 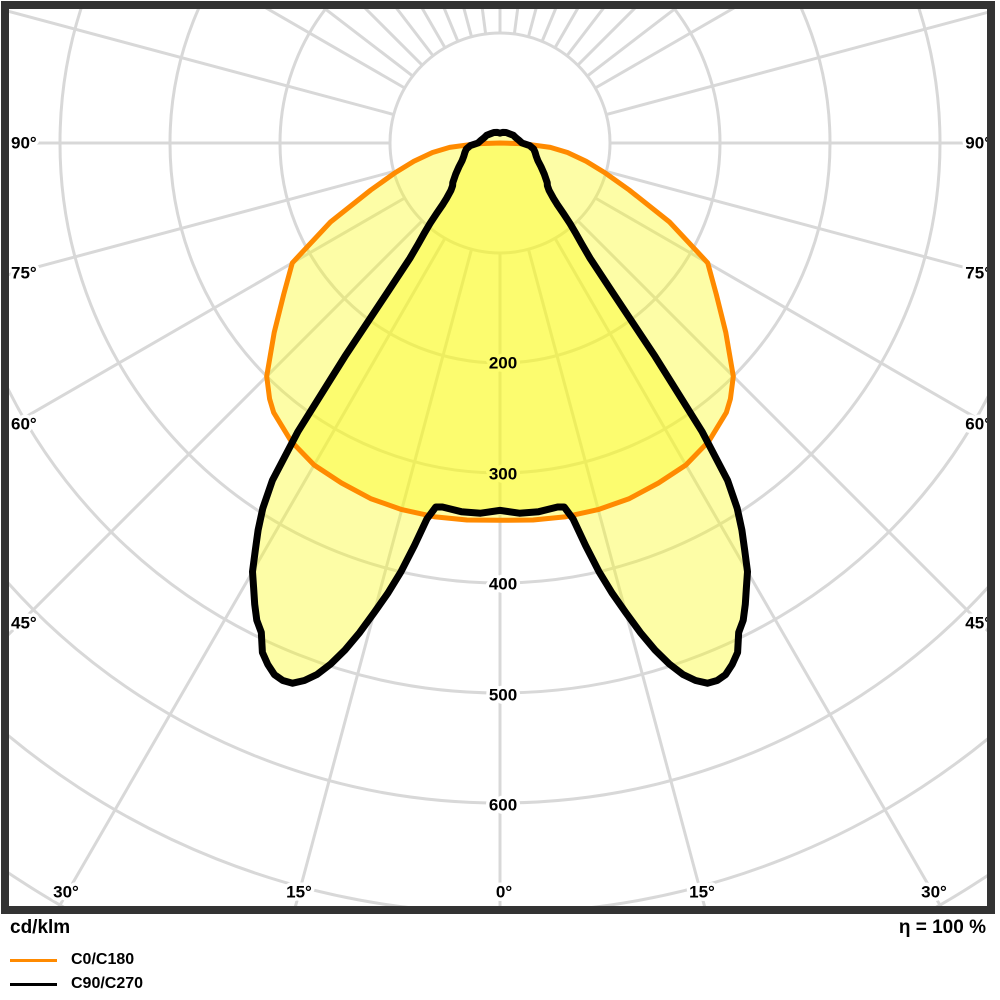 I want to click on ring-value-label: 300, so click(x=503, y=474).